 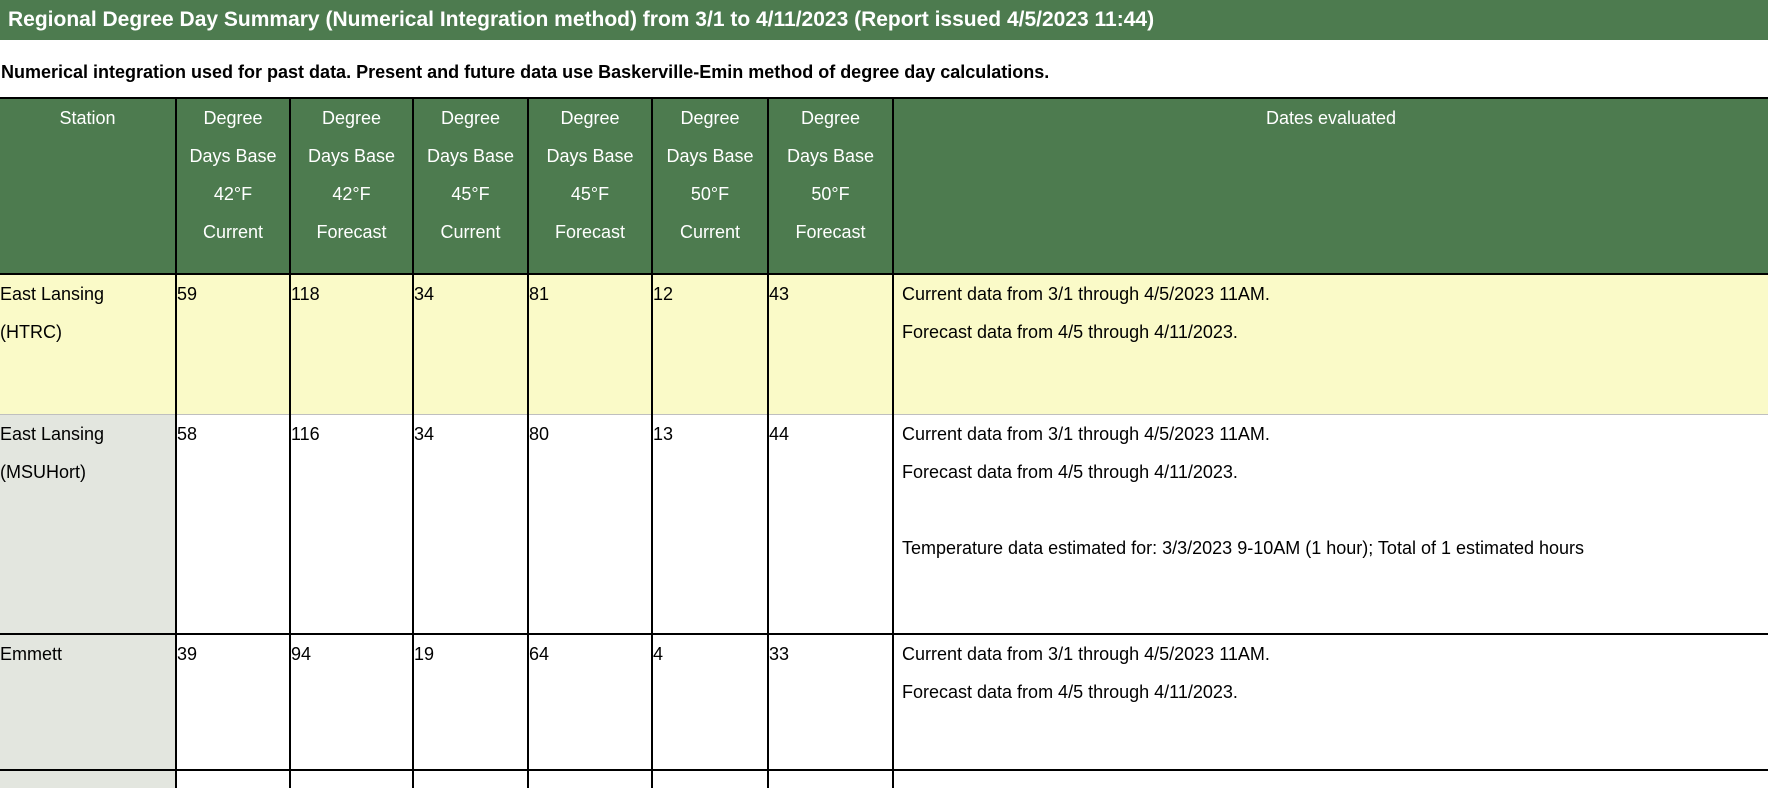 I want to click on degree-days-value-cell: 19, so click(x=470, y=702).